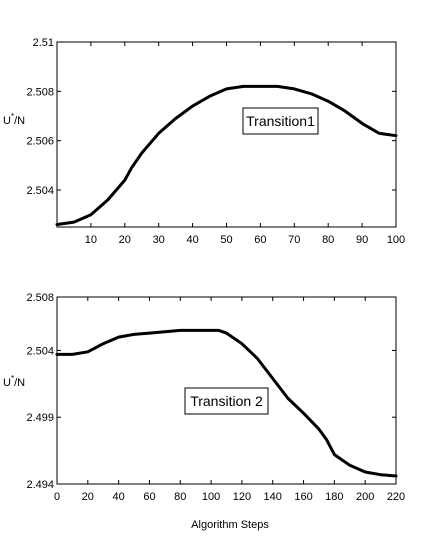  What do you see at coordinates (43, 43) in the screenshot?
I see `y-tick-label: 2.51` at bounding box center [43, 43].